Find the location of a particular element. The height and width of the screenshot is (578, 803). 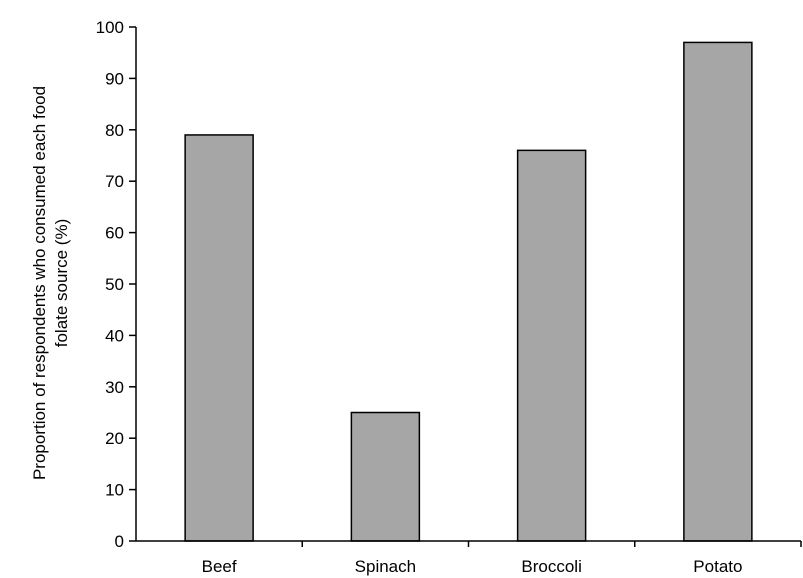

y-tick-label-100: 100 is located at coordinates (110, 27).